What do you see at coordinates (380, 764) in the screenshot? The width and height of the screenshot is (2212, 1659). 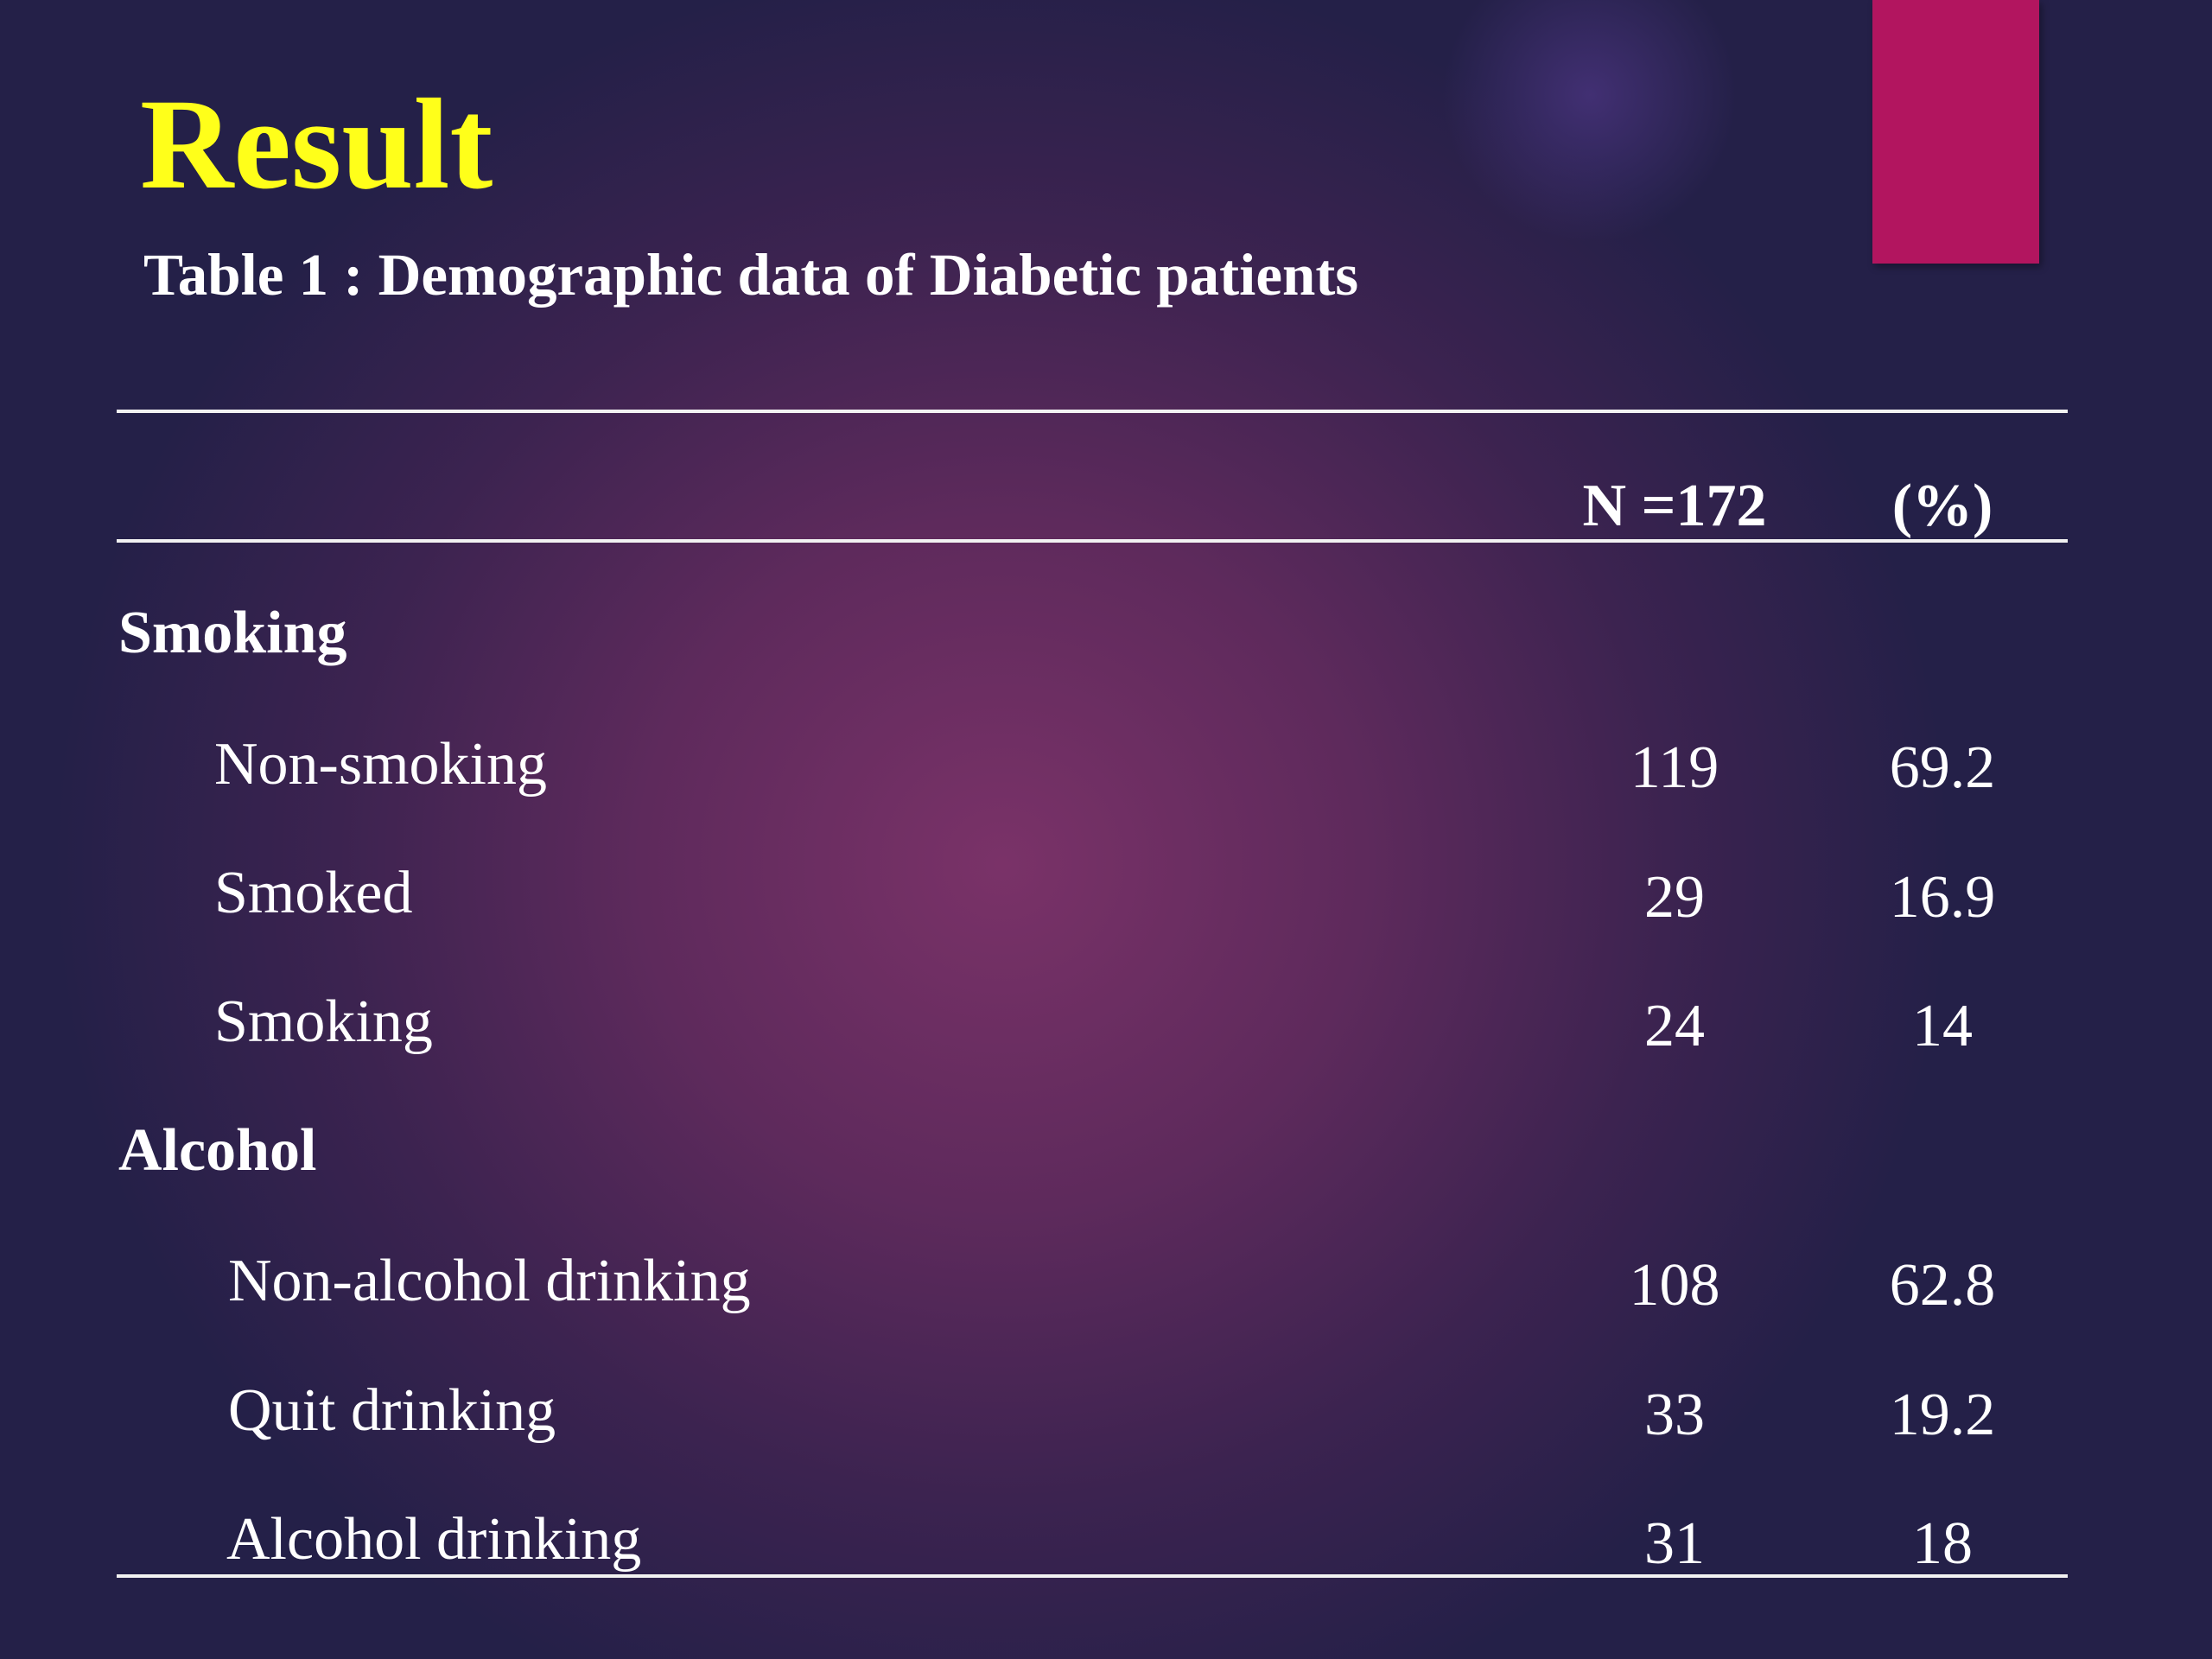 I see `row-label-non-smoking: Non-smoking` at bounding box center [380, 764].